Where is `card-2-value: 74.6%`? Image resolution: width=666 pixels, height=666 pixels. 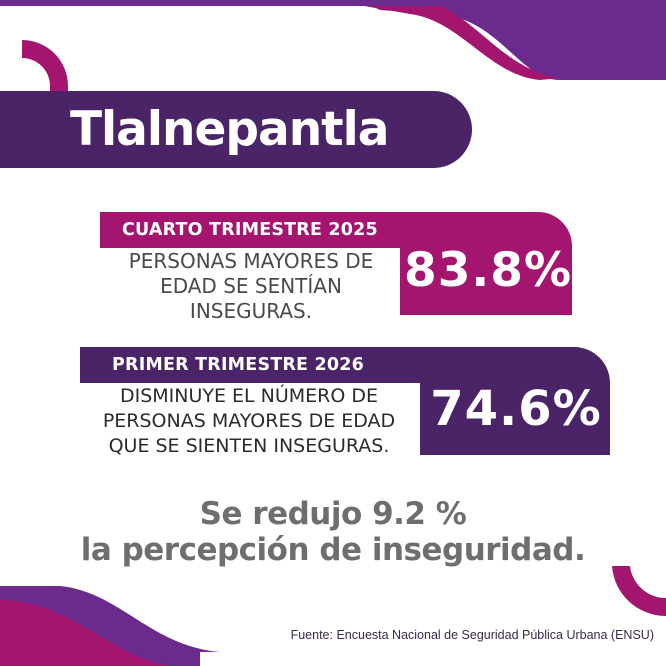 card-2-value: 74.6% is located at coordinates (516, 409).